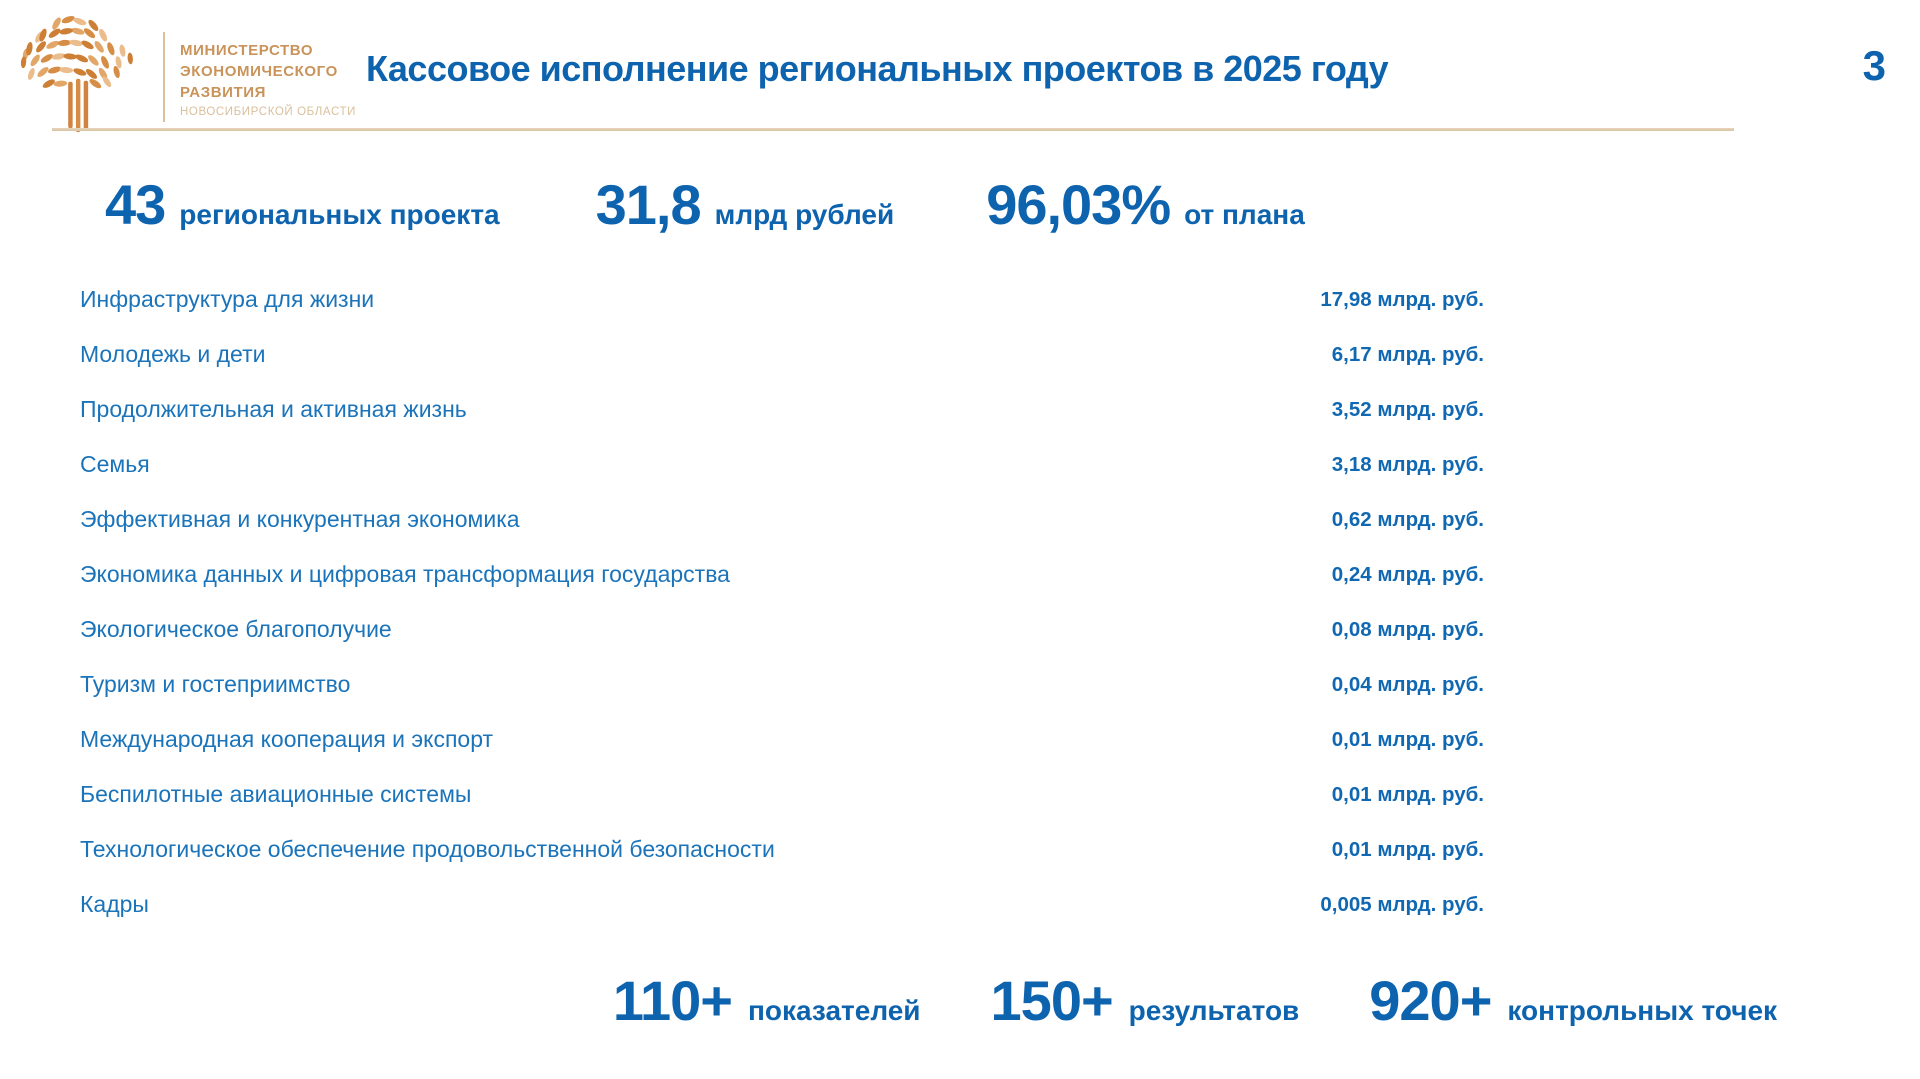 The image size is (1920, 1079). Describe the element at coordinates (287, 739) in the screenshot. I see `project-label: Международная кооперация и экспорт` at that location.